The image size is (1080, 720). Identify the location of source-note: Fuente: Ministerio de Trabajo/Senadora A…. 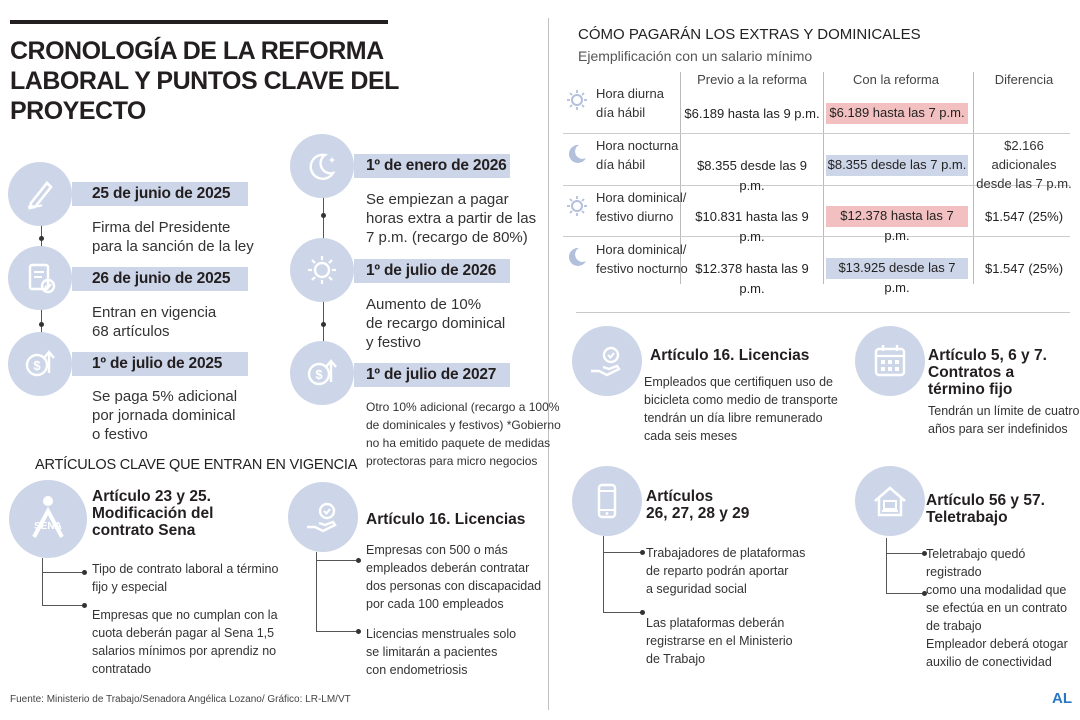
(180, 699).